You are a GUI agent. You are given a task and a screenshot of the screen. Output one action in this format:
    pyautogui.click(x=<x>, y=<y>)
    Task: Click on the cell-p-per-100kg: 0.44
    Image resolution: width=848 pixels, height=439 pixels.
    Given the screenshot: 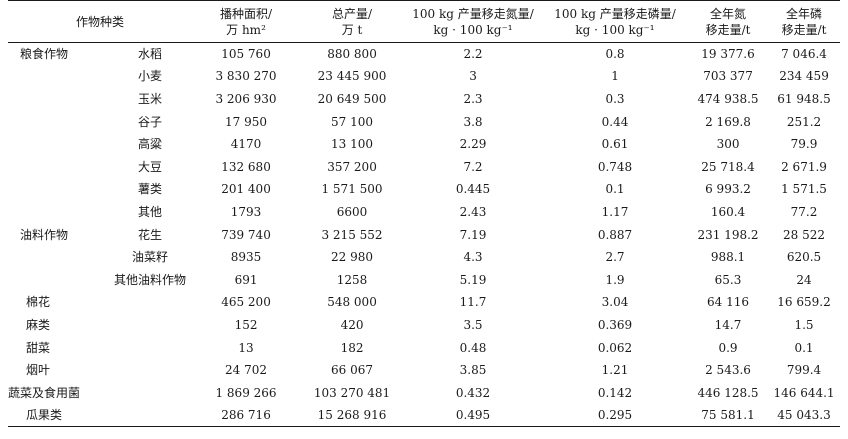 What is the action you would take?
    pyautogui.click(x=615, y=121)
    